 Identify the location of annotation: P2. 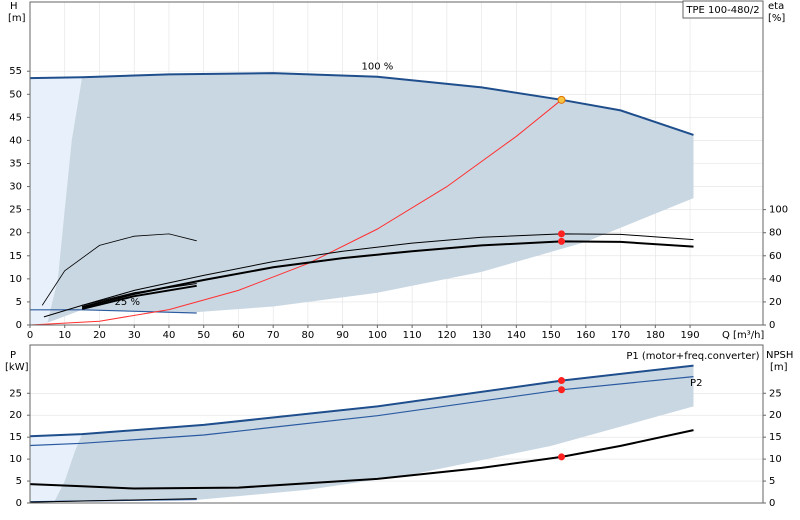
(696, 383).